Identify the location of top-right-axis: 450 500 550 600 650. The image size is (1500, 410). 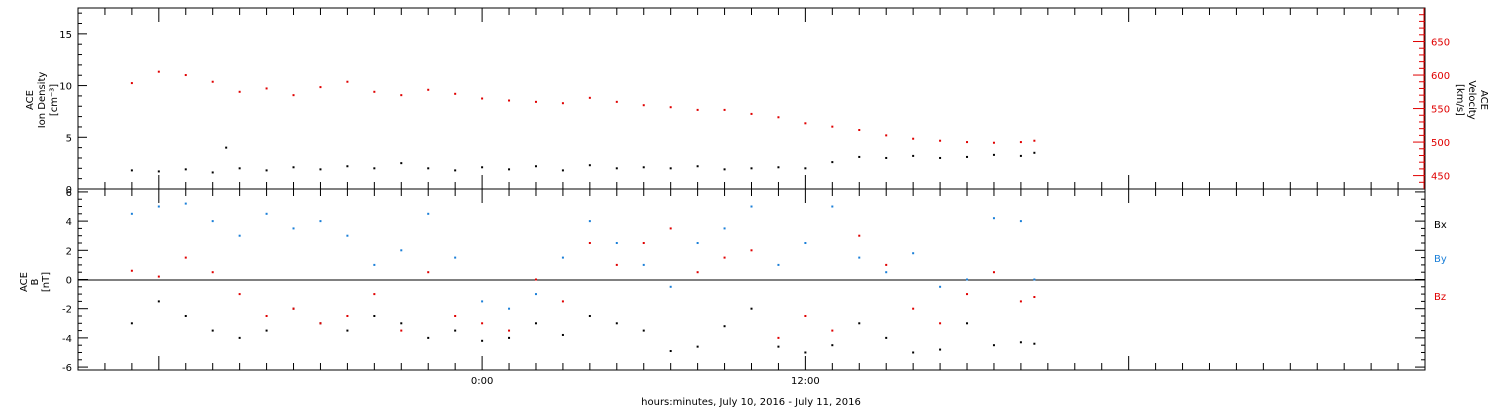
(1431, 98).